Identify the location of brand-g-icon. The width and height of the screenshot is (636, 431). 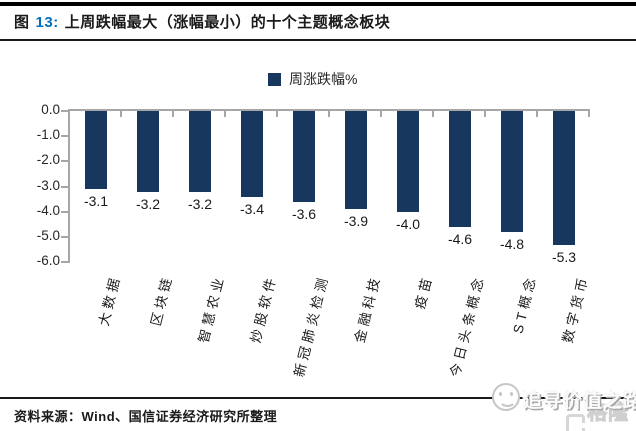
(576, 422).